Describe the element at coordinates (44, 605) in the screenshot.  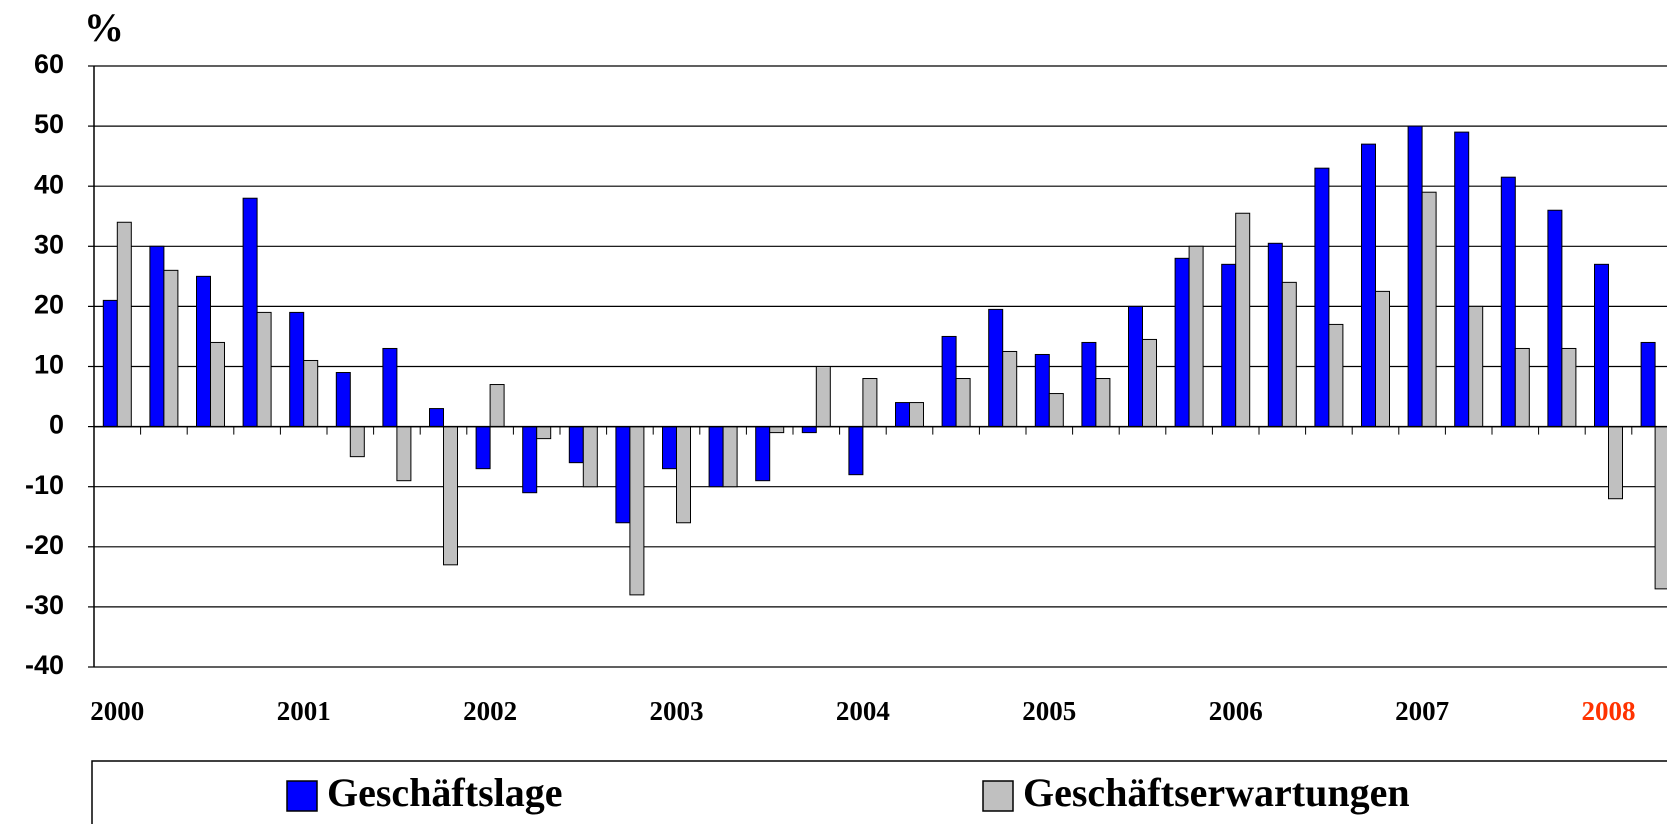
I see `y-tick-label: -30` at that location.